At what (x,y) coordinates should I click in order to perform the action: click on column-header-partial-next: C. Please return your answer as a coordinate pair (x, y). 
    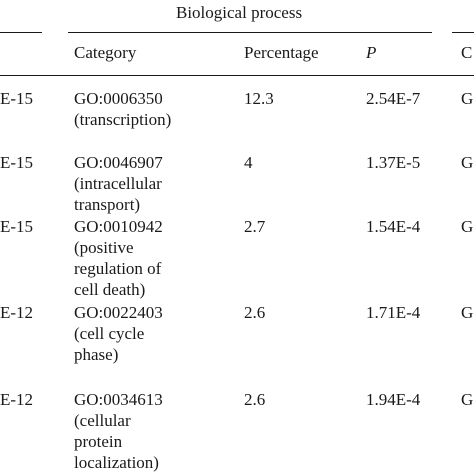
    Looking at the image, I should click on (467, 52).